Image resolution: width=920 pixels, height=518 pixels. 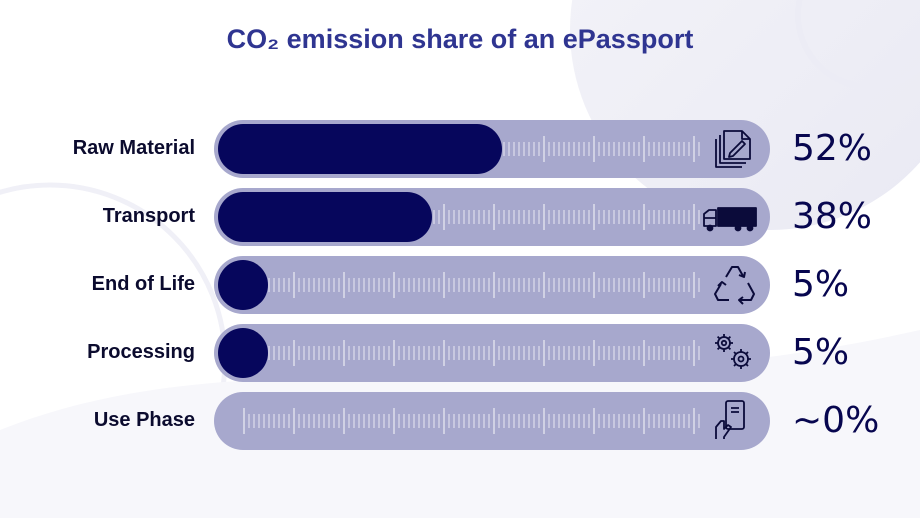 What do you see at coordinates (821, 284) in the screenshot?
I see `value-label-end-of-life: 5%` at bounding box center [821, 284].